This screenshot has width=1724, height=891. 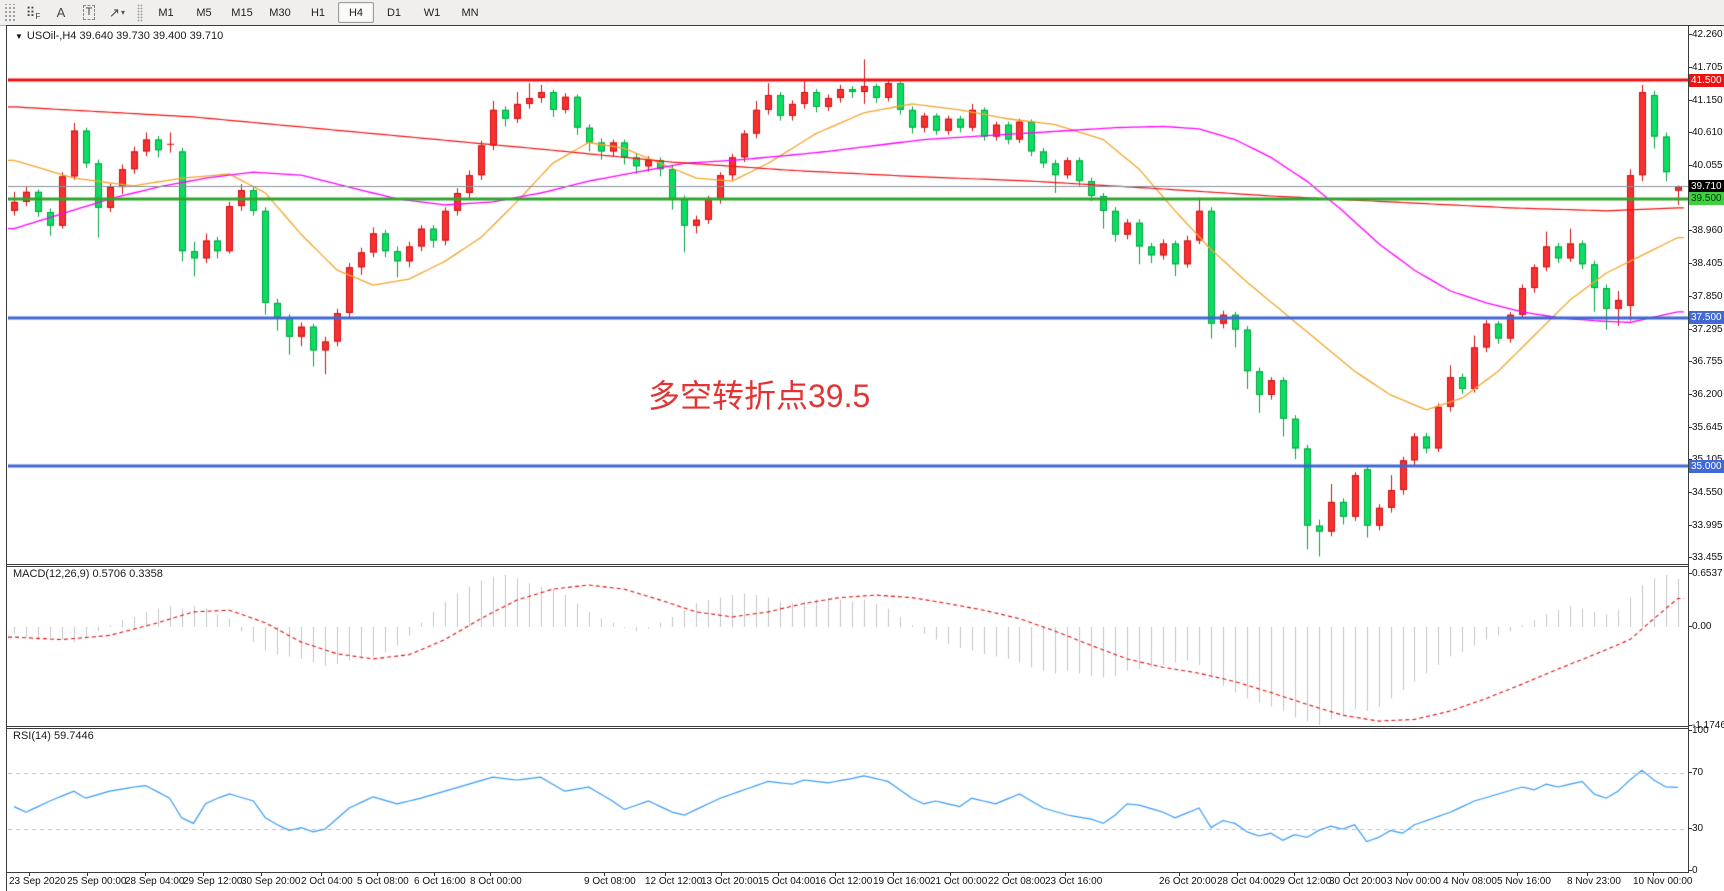 I want to click on timeframe-button-h4: H4, so click(x=356, y=12).